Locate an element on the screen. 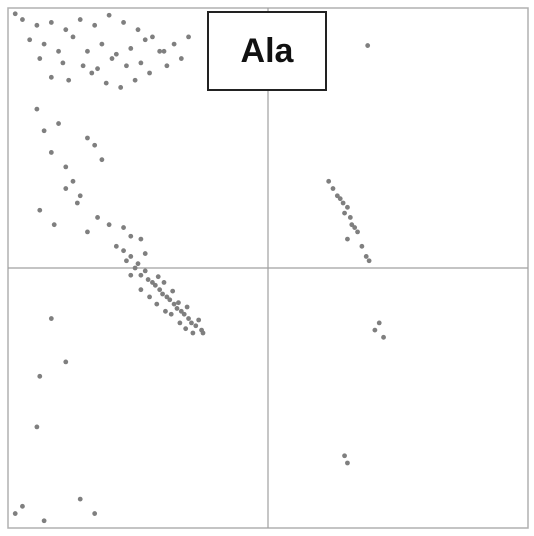  title-box is located at coordinates (267, 51).